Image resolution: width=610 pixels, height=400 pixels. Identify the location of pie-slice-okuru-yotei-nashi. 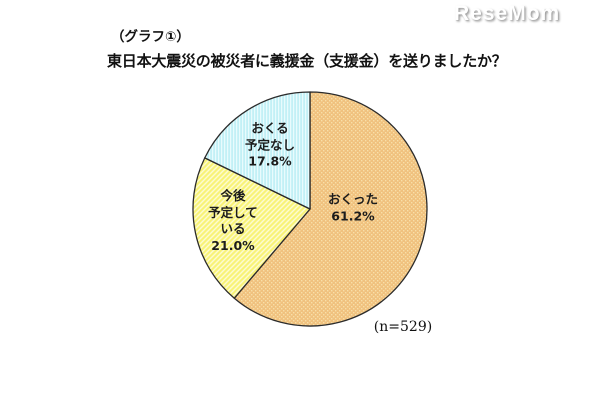
(257, 150).